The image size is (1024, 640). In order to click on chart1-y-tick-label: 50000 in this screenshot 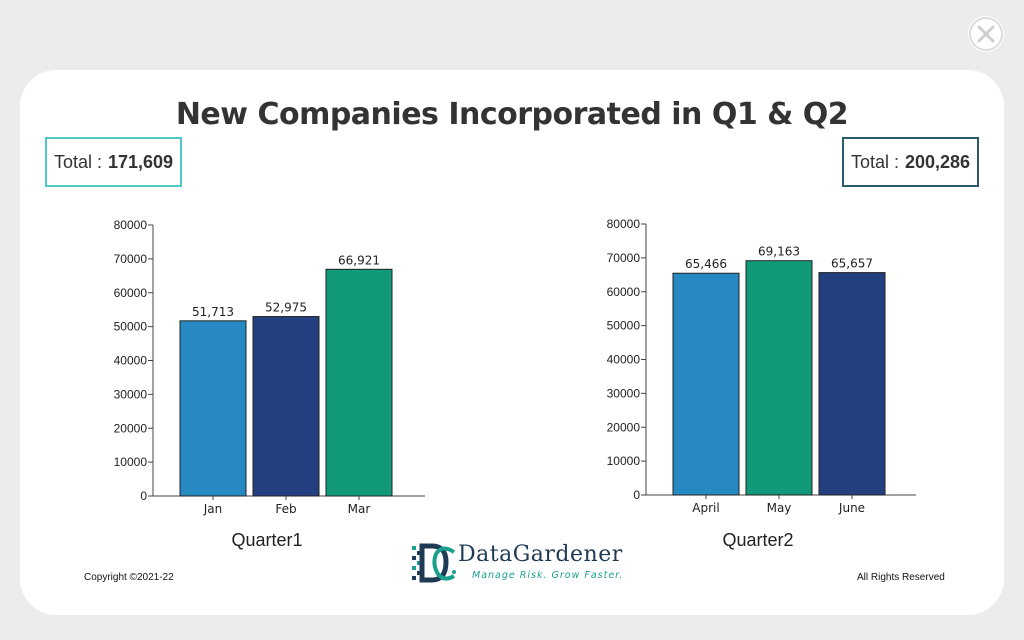, I will do `click(131, 327)`.